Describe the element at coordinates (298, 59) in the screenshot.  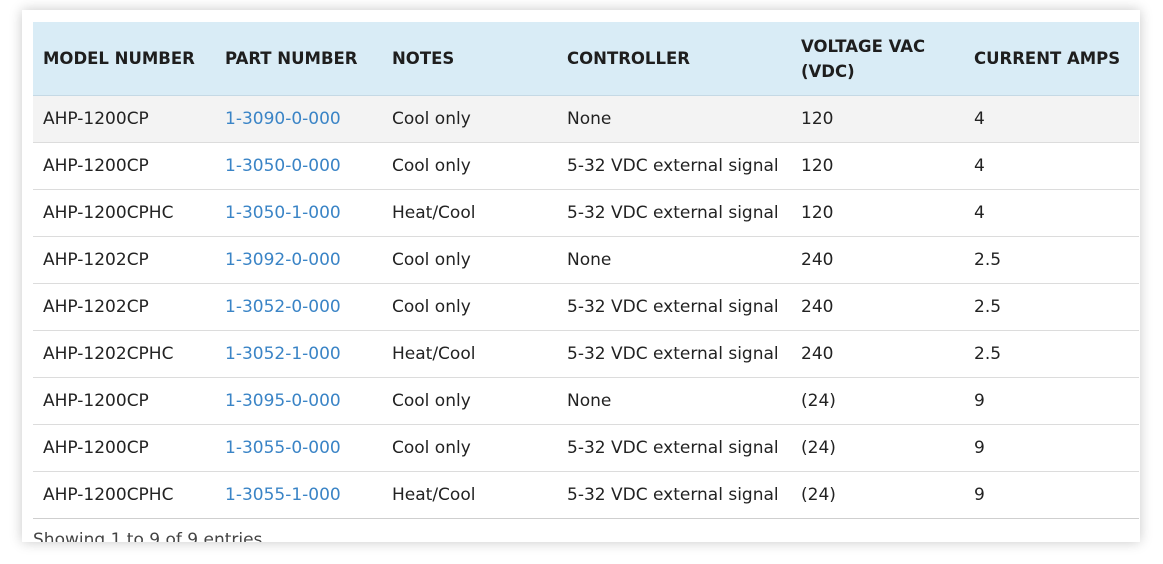
I see `header-part-number: PART NUMBER` at that location.